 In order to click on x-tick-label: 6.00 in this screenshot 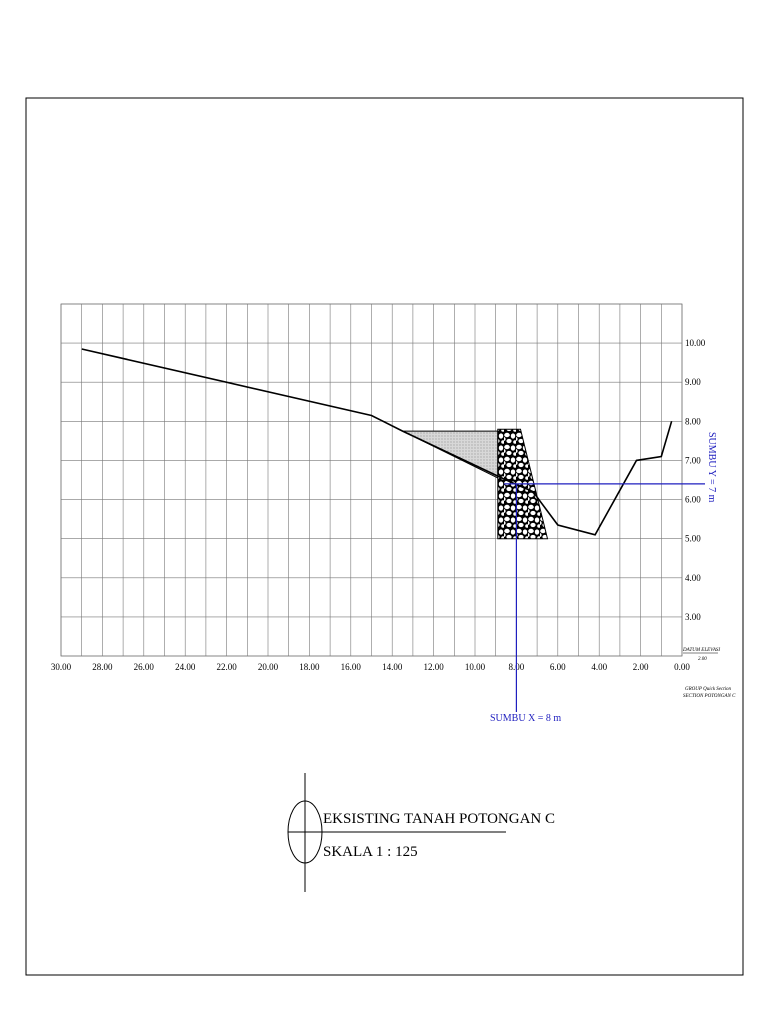, I will do `click(558, 667)`.